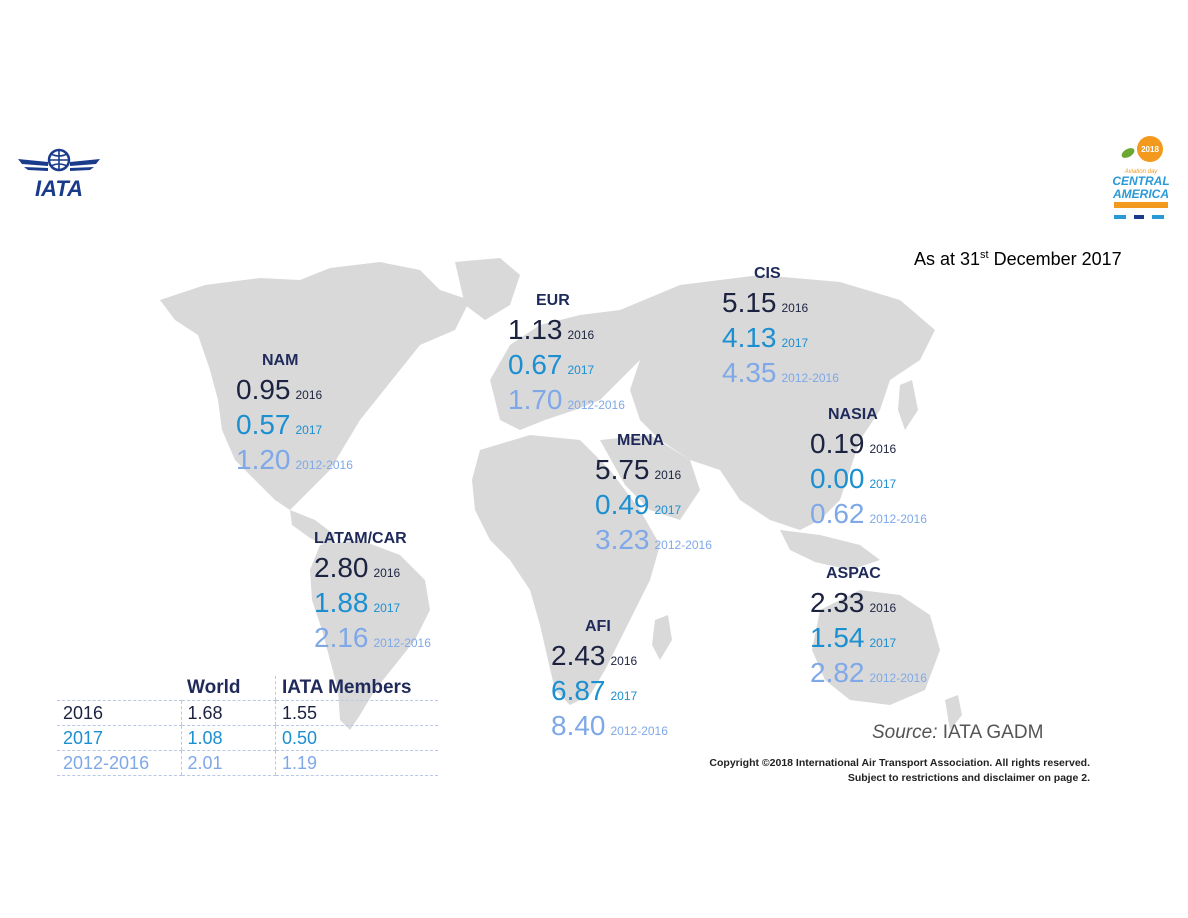  I want to click on table-row: 2016 1.68 1.55, so click(247, 713).